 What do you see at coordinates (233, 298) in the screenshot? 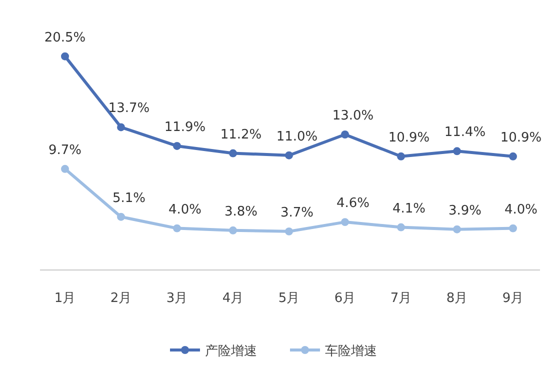
I see `x-tick-label: 4月` at bounding box center [233, 298].